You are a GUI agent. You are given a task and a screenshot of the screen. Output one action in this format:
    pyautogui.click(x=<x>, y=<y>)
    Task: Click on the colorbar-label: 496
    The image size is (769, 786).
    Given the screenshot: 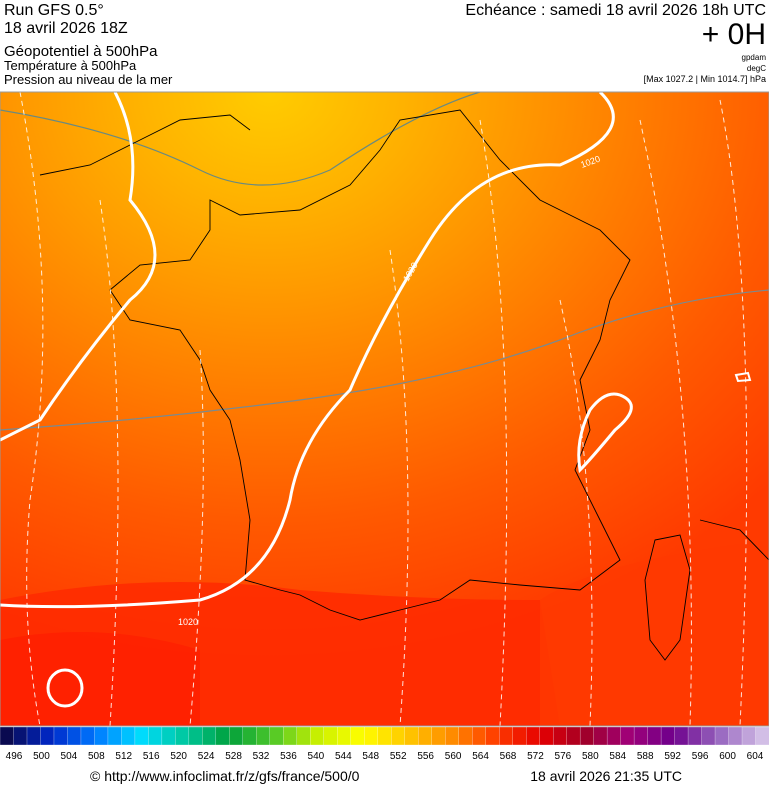 What is the action you would take?
    pyautogui.click(x=14, y=756)
    